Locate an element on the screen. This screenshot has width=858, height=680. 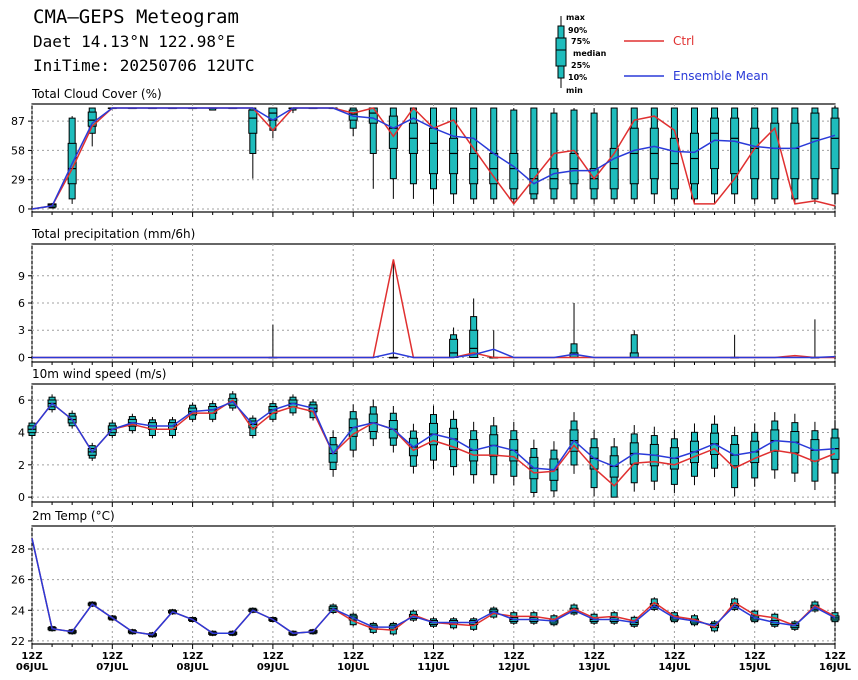
legend-box-label: 25% is located at coordinates (580, 65).